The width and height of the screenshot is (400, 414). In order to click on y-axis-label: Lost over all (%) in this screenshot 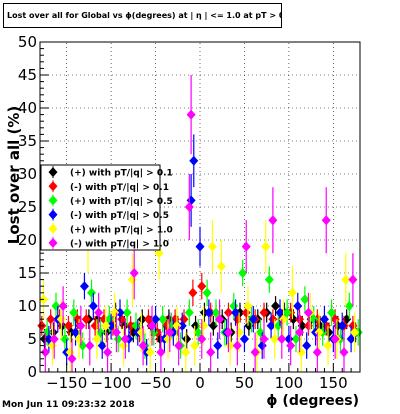, I will do `click(14, 175)`.